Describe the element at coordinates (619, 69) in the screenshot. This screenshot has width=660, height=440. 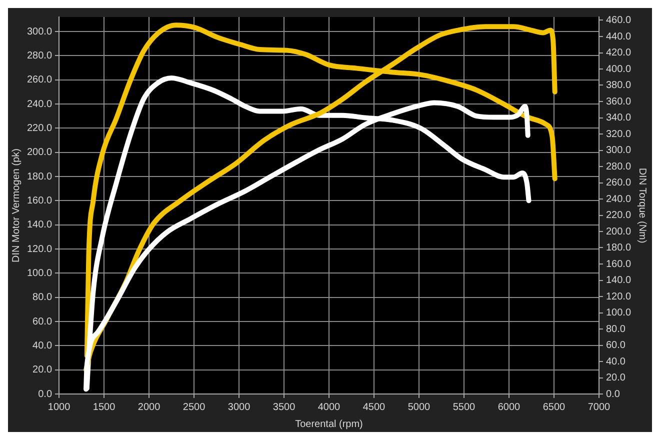
I see `y2-tick-label: 400.0` at that location.